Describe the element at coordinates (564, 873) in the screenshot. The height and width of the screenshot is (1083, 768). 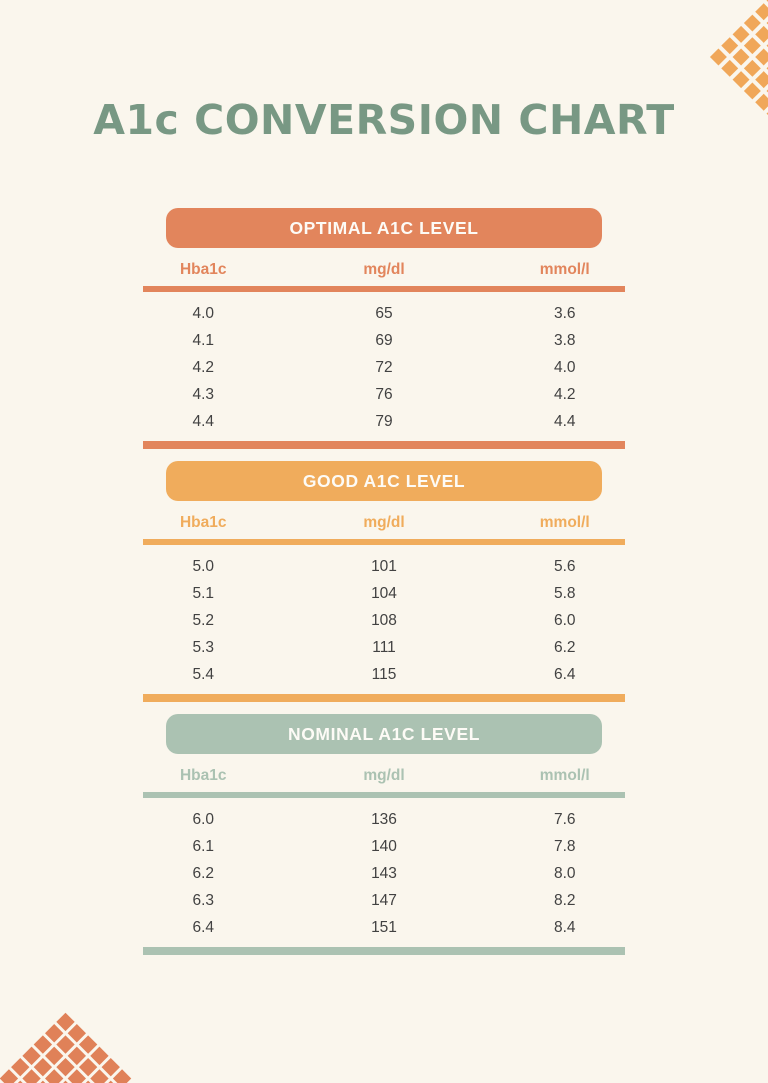
I see `mmoll-value: 8.0` at that location.